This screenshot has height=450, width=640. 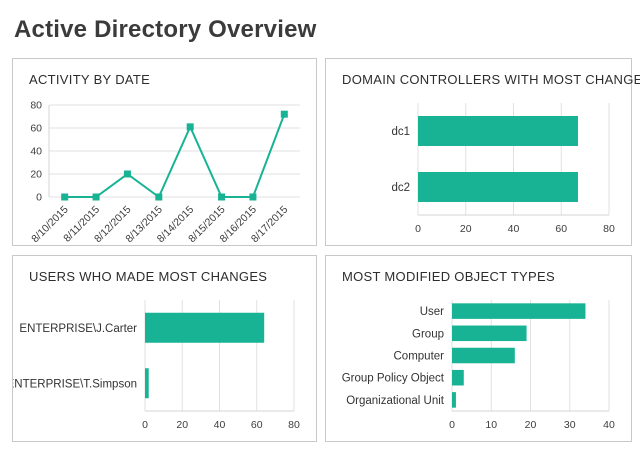 What do you see at coordinates (395, 401) in the screenshot?
I see `svg-text: Organizational Unit` at bounding box center [395, 401].